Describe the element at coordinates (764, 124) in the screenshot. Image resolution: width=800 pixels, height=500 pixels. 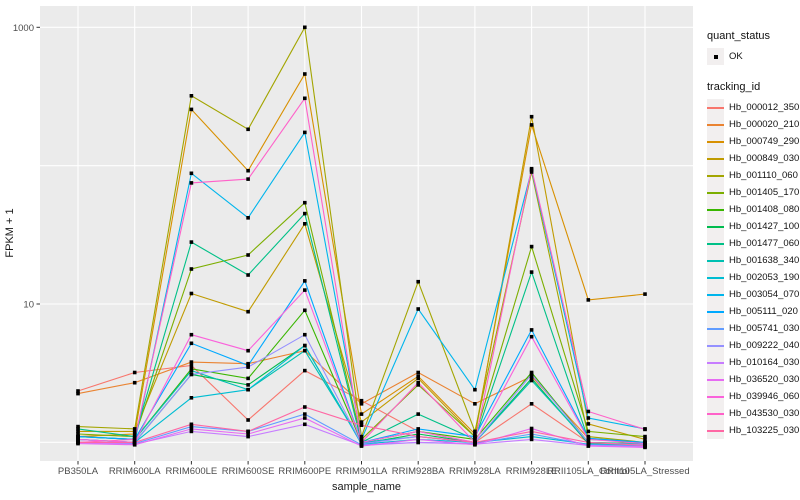
I see `legend-item-label: Hb_000020_210` at that location.